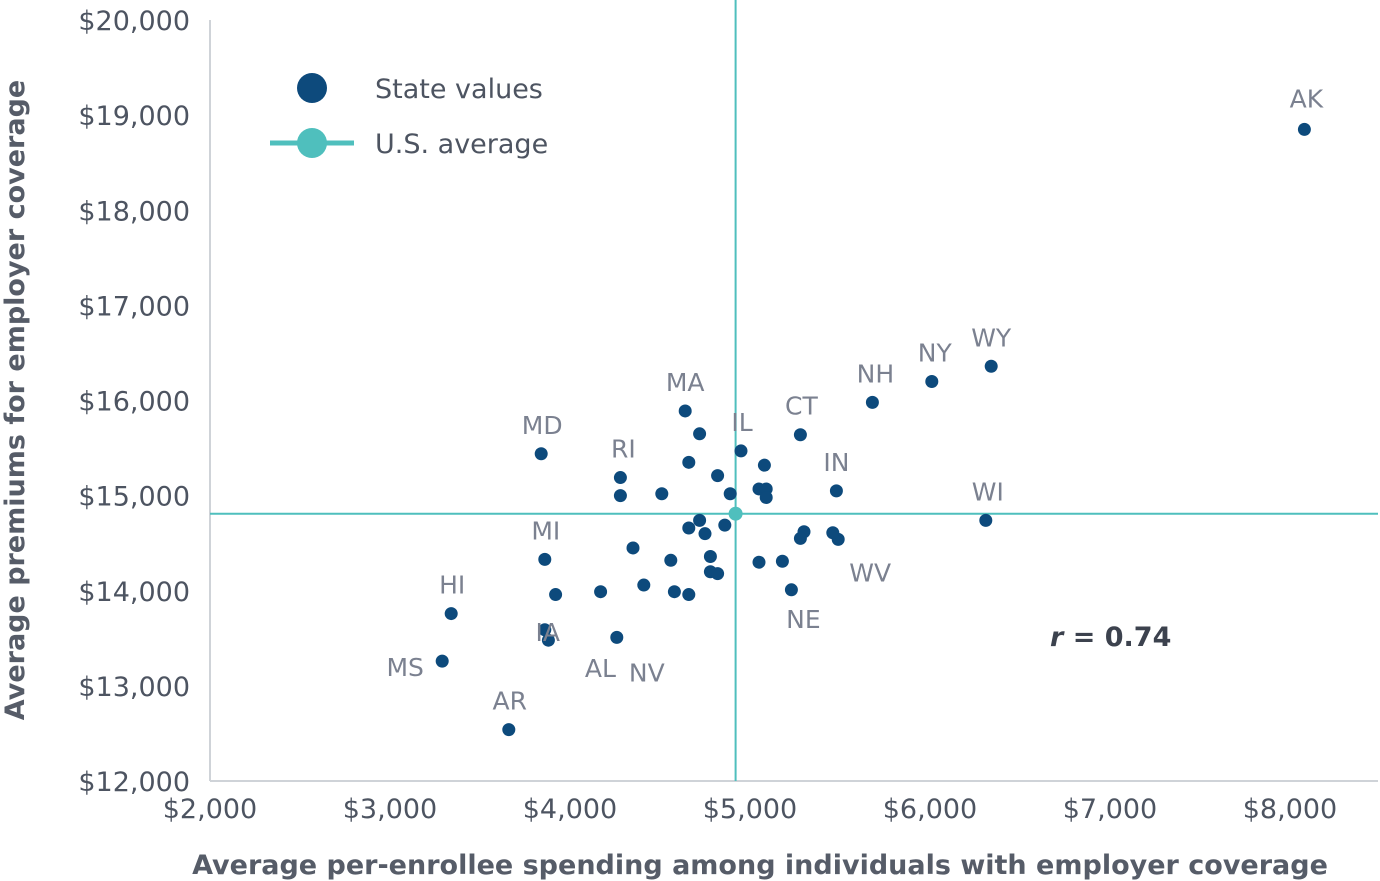 The height and width of the screenshot is (881, 1380). I want to click on state-label-ne: NE, so click(803, 619).